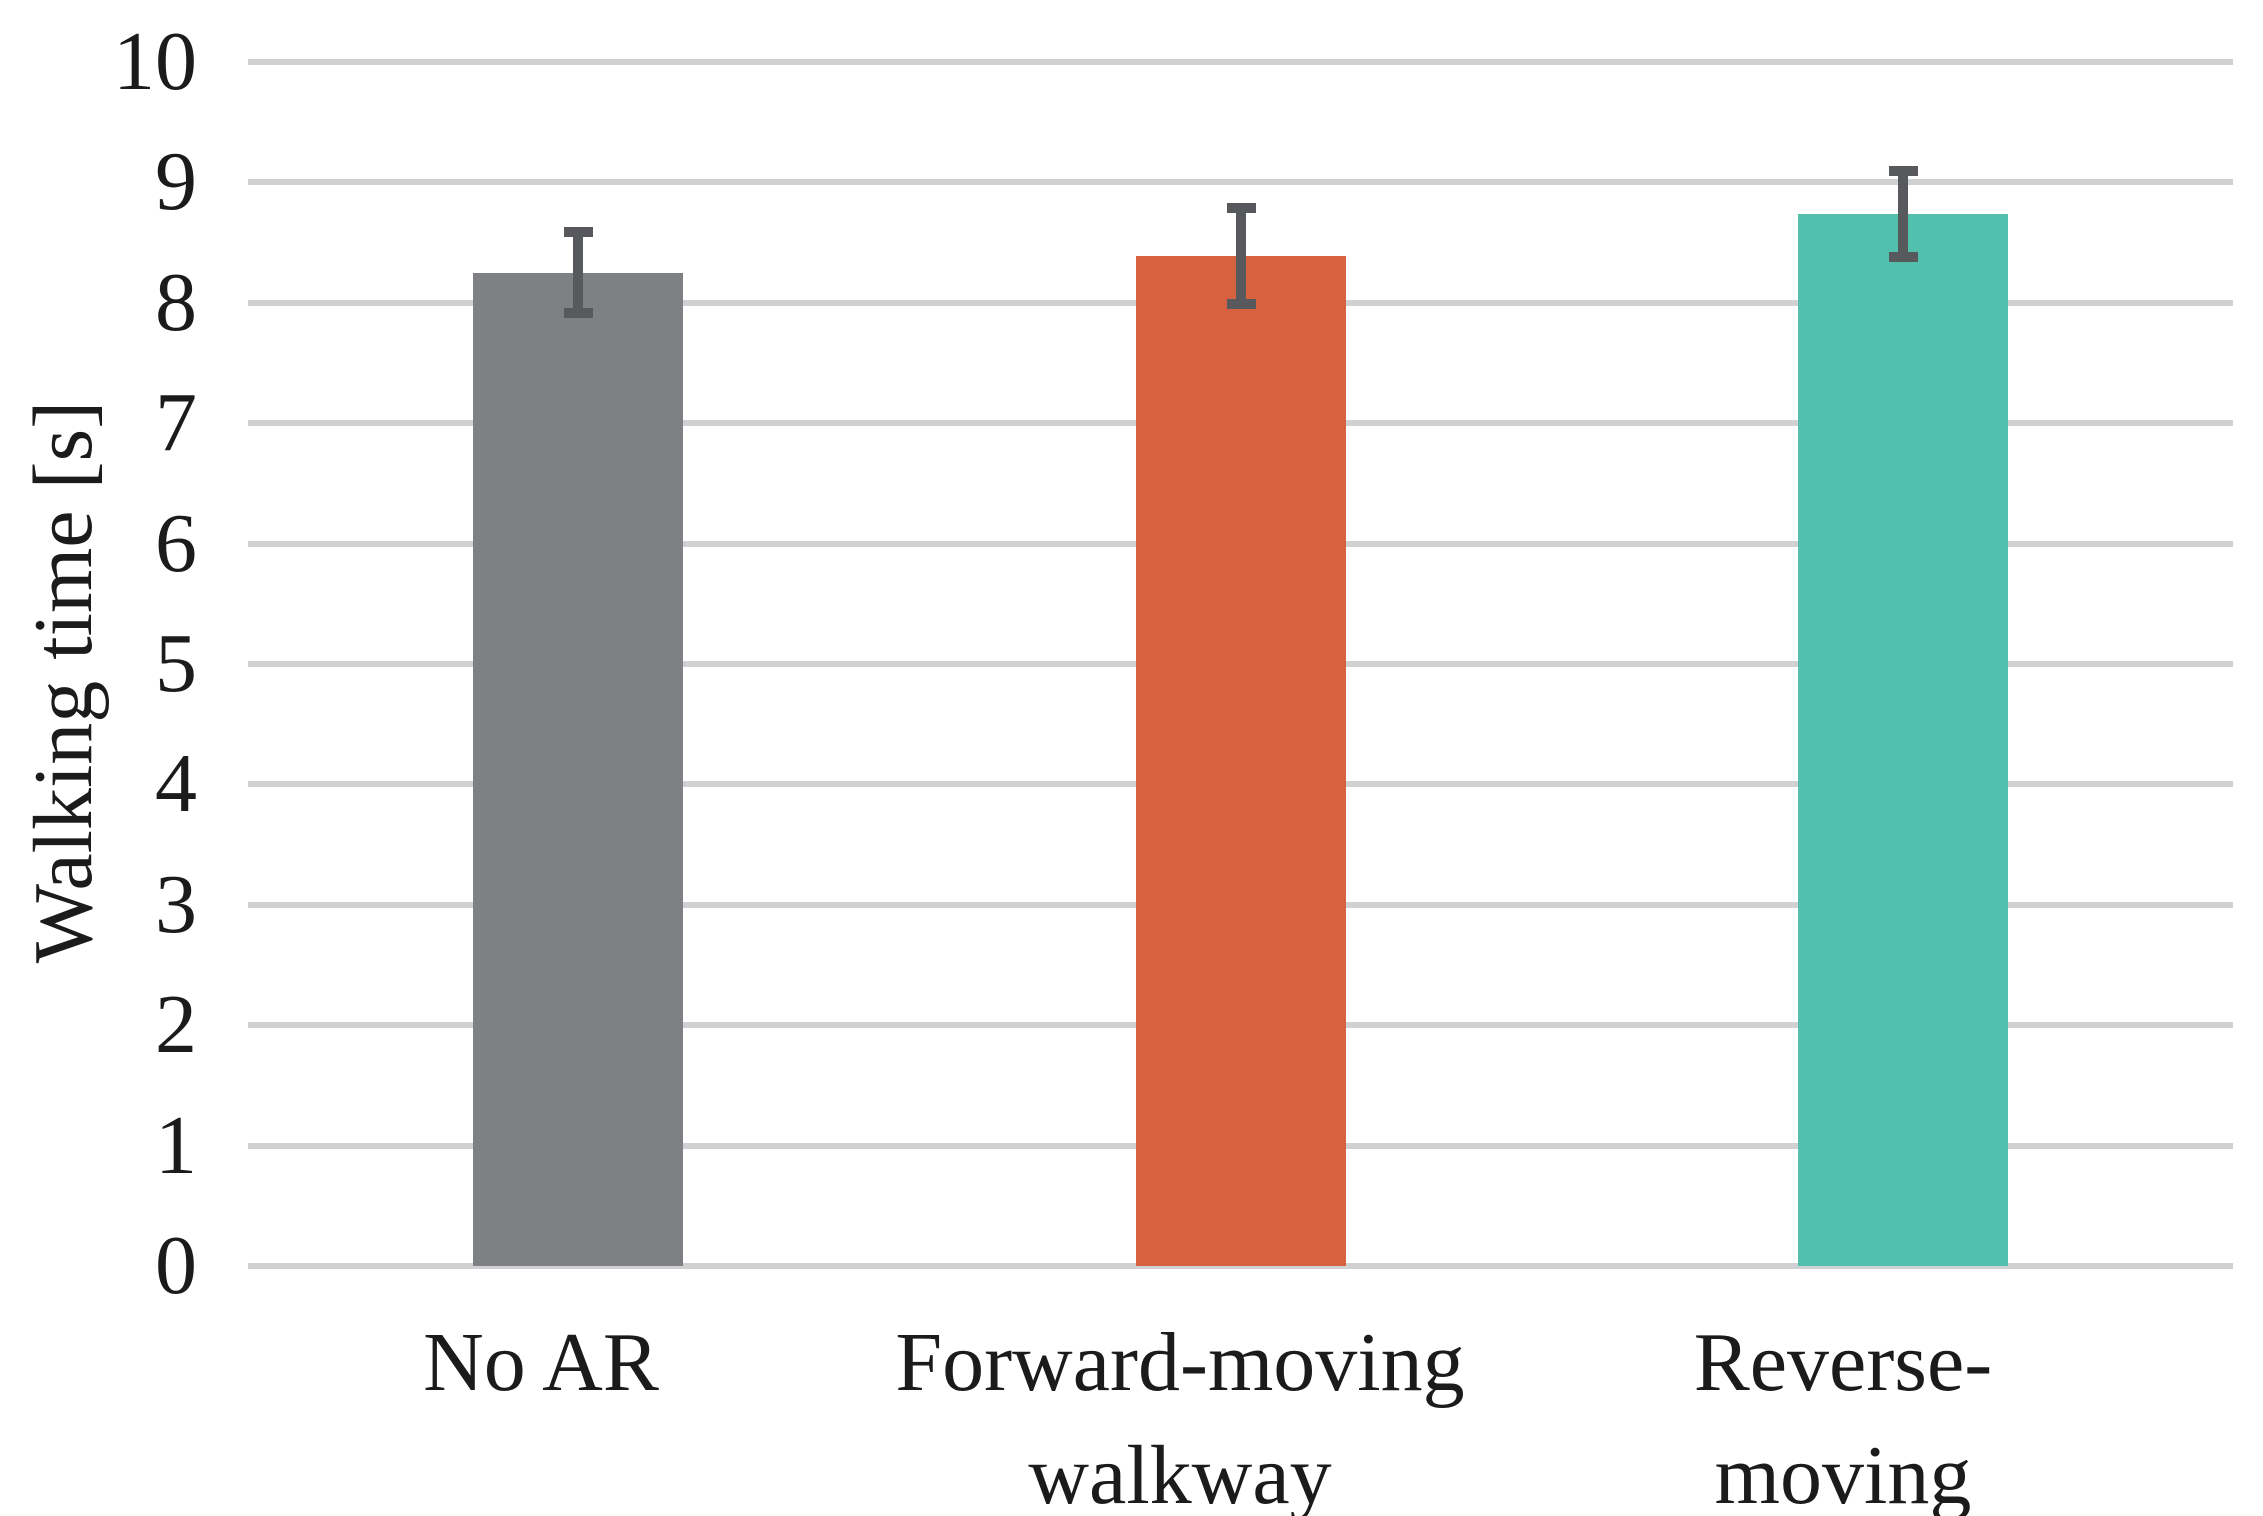 This screenshot has width=2263, height=1516. Describe the element at coordinates (176, 543) in the screenshot. I see `y-tick-label-6: 6` at that location.